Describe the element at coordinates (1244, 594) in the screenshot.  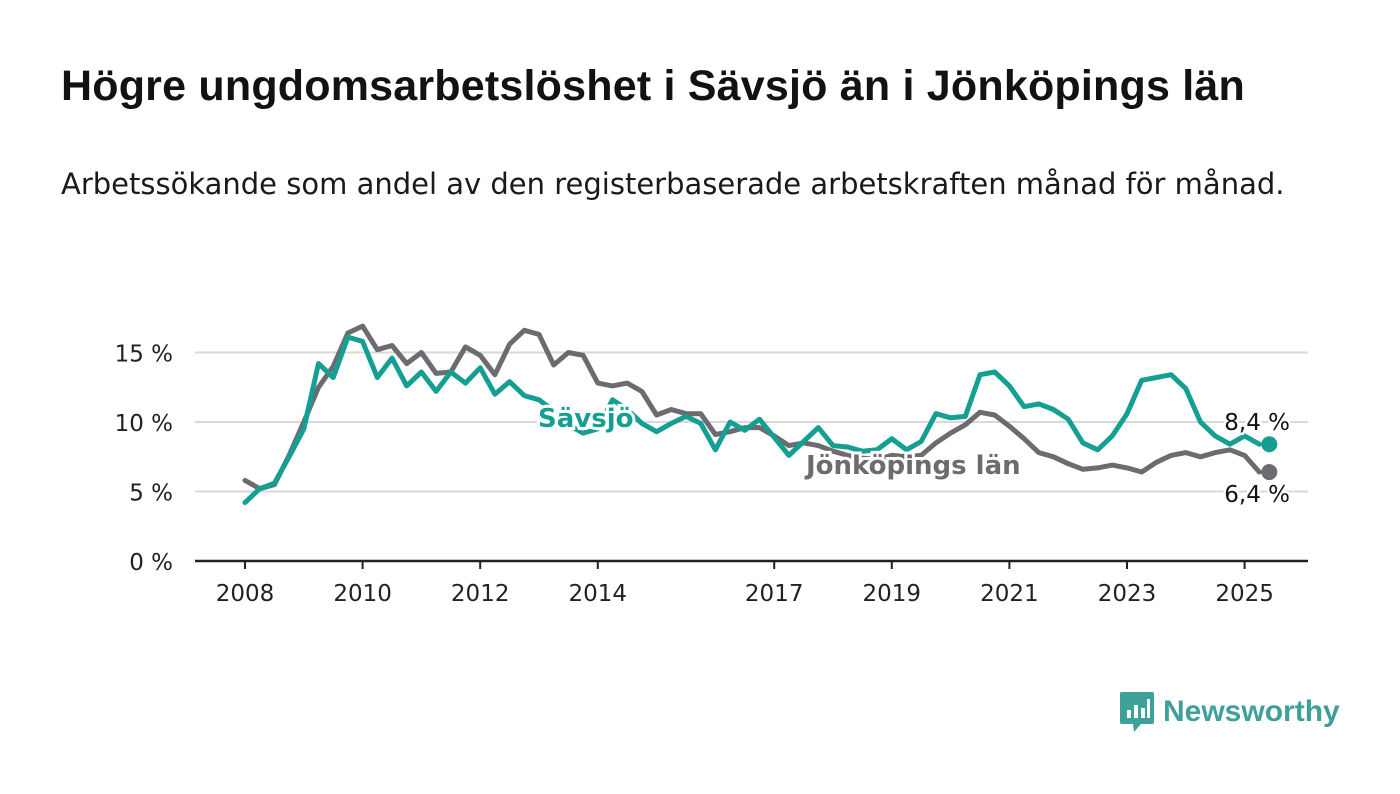
I see `x-tick-label: 2025` at that location.